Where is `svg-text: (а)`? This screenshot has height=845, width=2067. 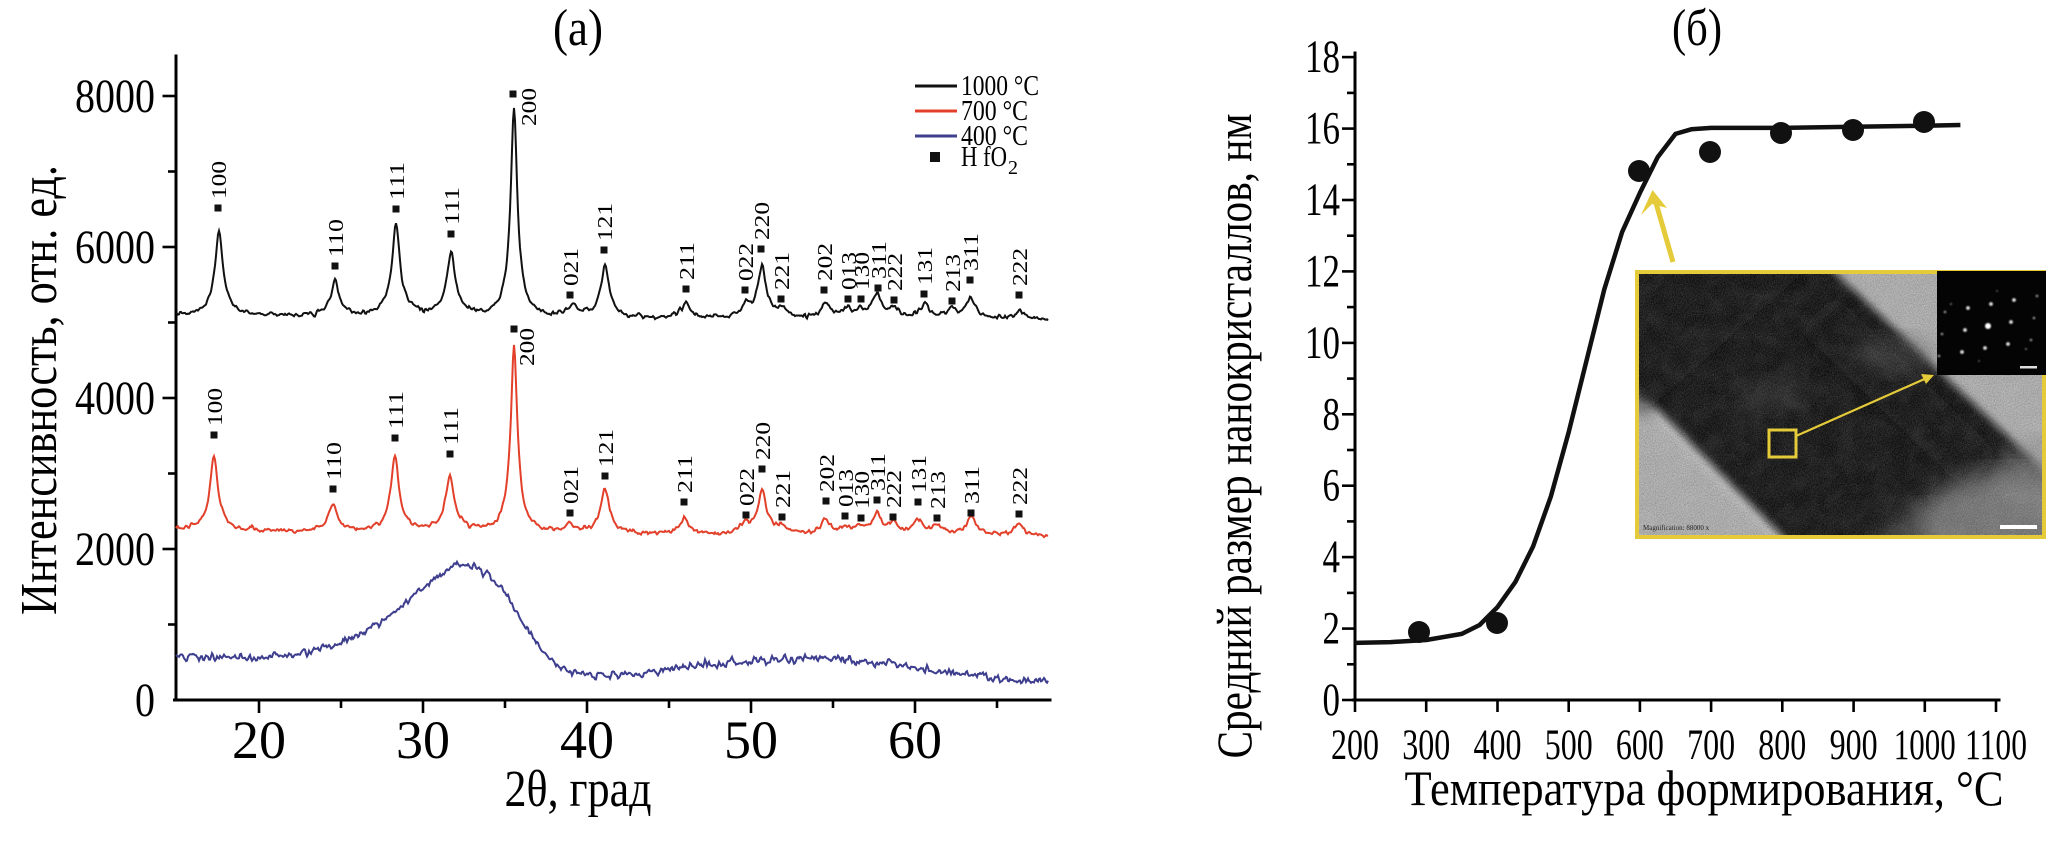
svg-text: (а) is located at coordinates (578, 28).